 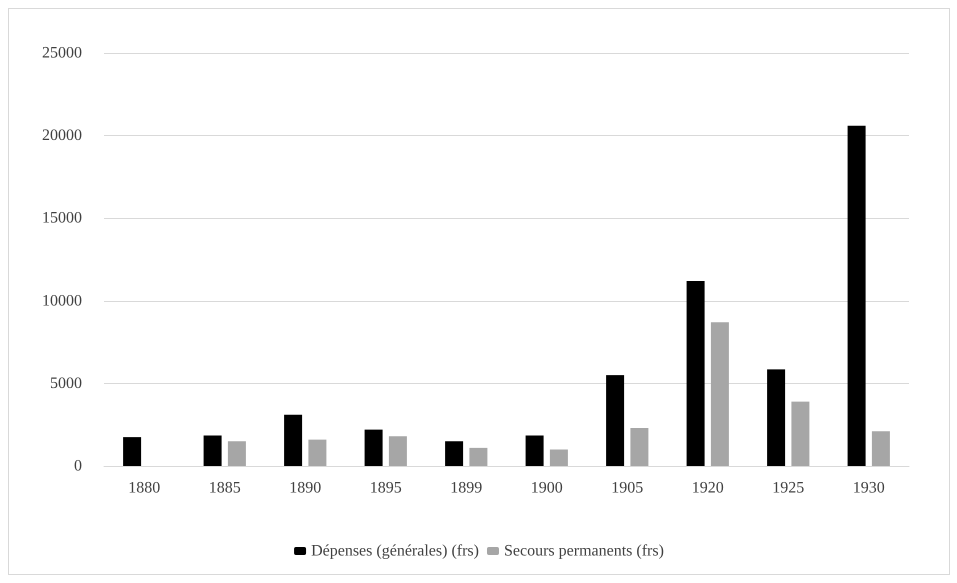 I want to click on x-tick-label: 1899, so click(x=466, y=488).